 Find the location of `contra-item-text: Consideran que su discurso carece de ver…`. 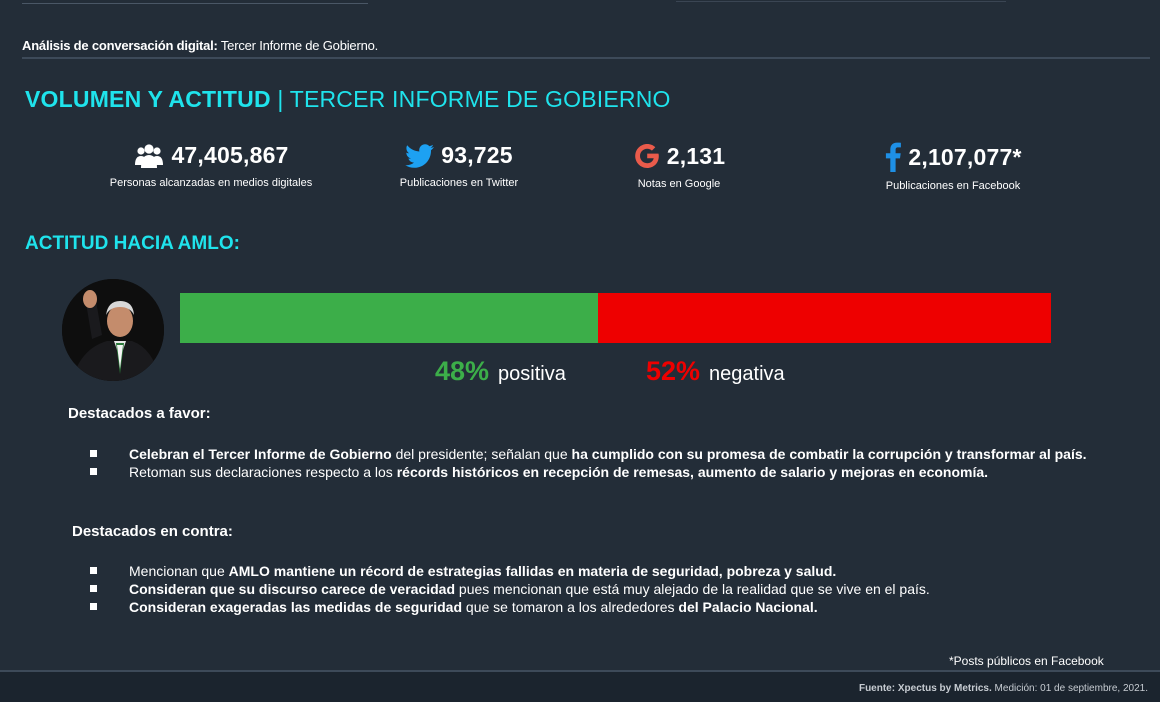

contra-item-text: Consideran que su discurso carece de ver… is located at coordinates (292, 589).